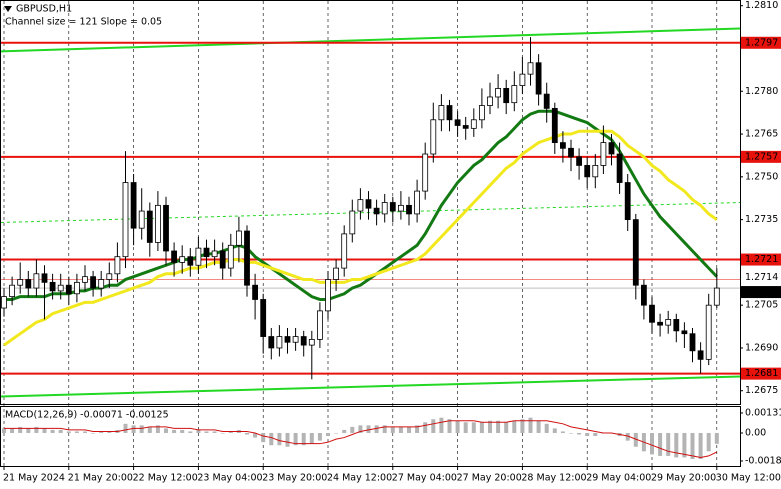  I want to click on macd-title: MACD(12,26,9) -0.00071 -0.00125, so click(87, 415).